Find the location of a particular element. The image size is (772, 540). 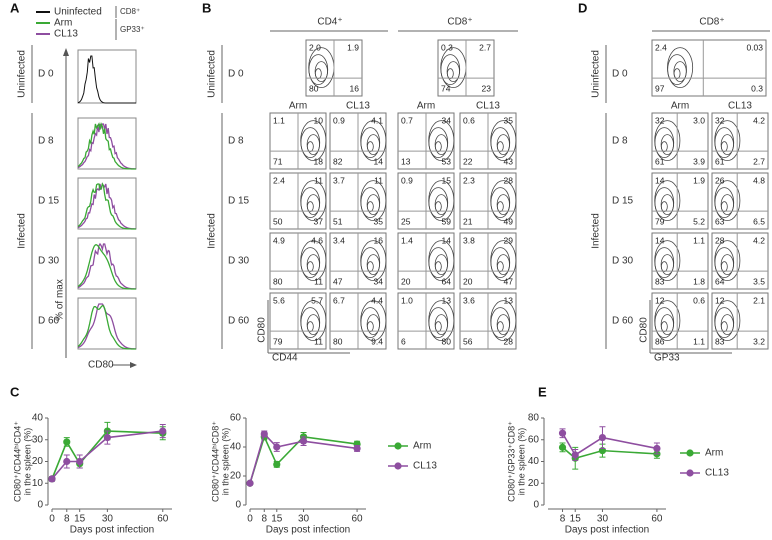

y-tick-label: 60 is located at coordinates (236, 418).